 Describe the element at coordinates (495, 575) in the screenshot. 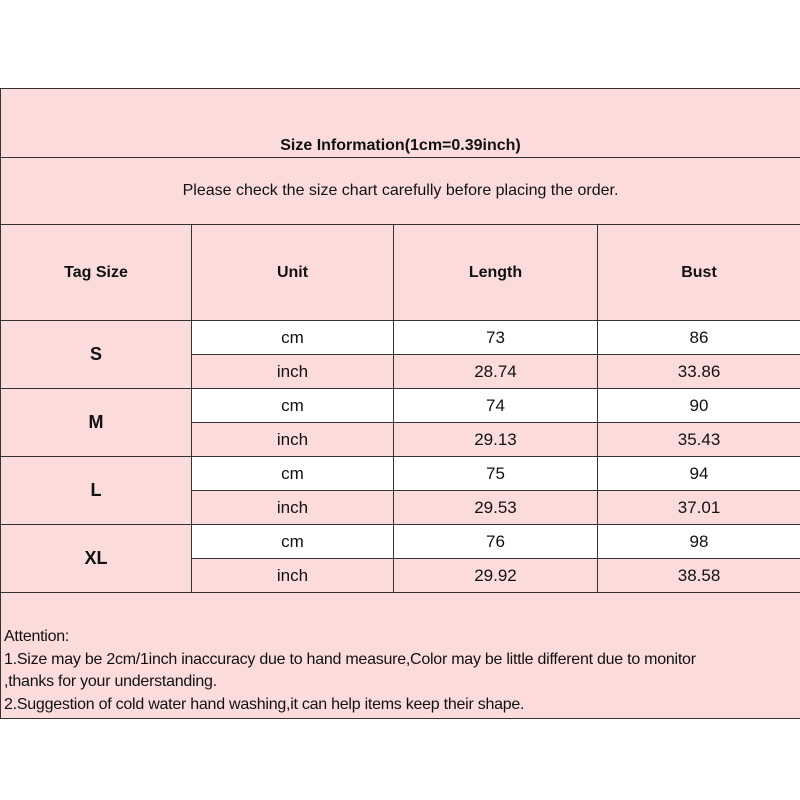

I see `length-cell: 29.92` at that location.